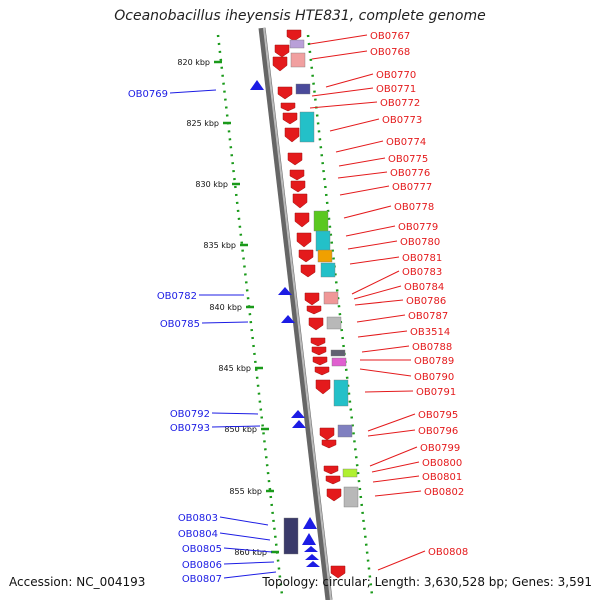  Describe the element at coordinates (410, 173) in the screenshot. I see `forward-gene-label: OB0776` at that location.